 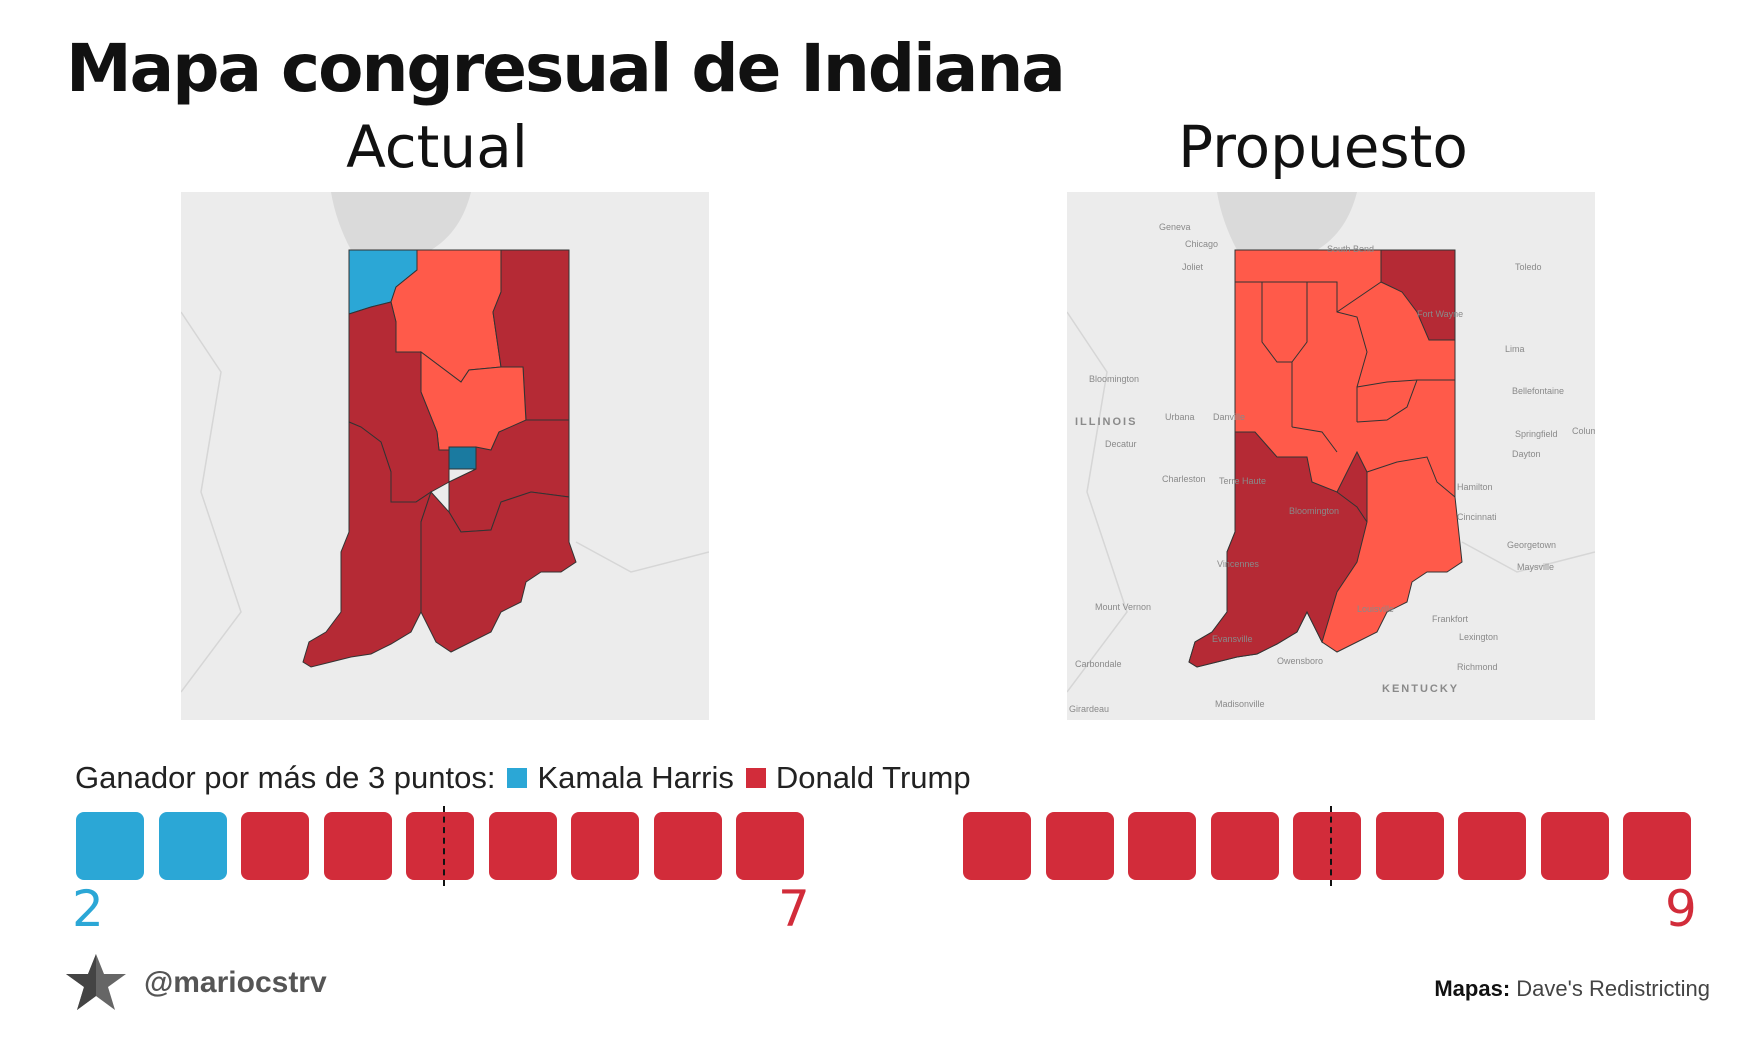 I want to click on source-credit: Mapas: Dave's Redistricting, so click(x=1572, y=989).